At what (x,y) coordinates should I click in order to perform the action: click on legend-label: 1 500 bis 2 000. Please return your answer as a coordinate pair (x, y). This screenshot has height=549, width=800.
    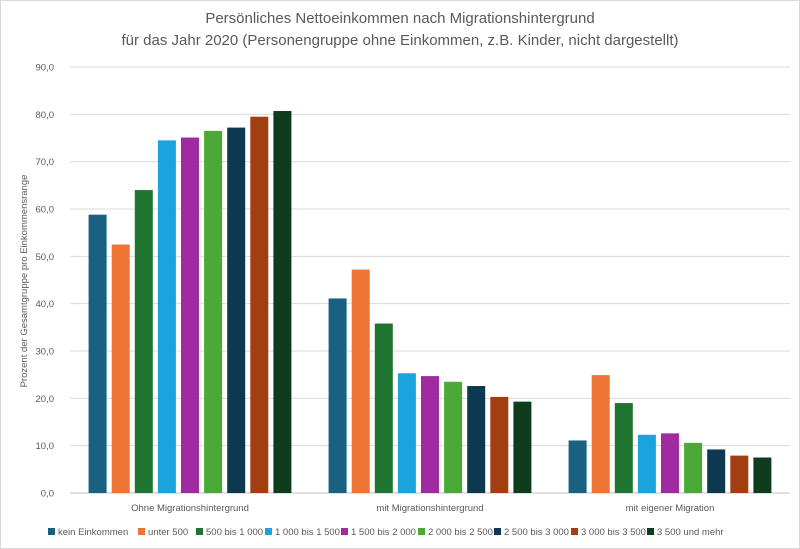
    Looking at the image, I should click on (383, 532).